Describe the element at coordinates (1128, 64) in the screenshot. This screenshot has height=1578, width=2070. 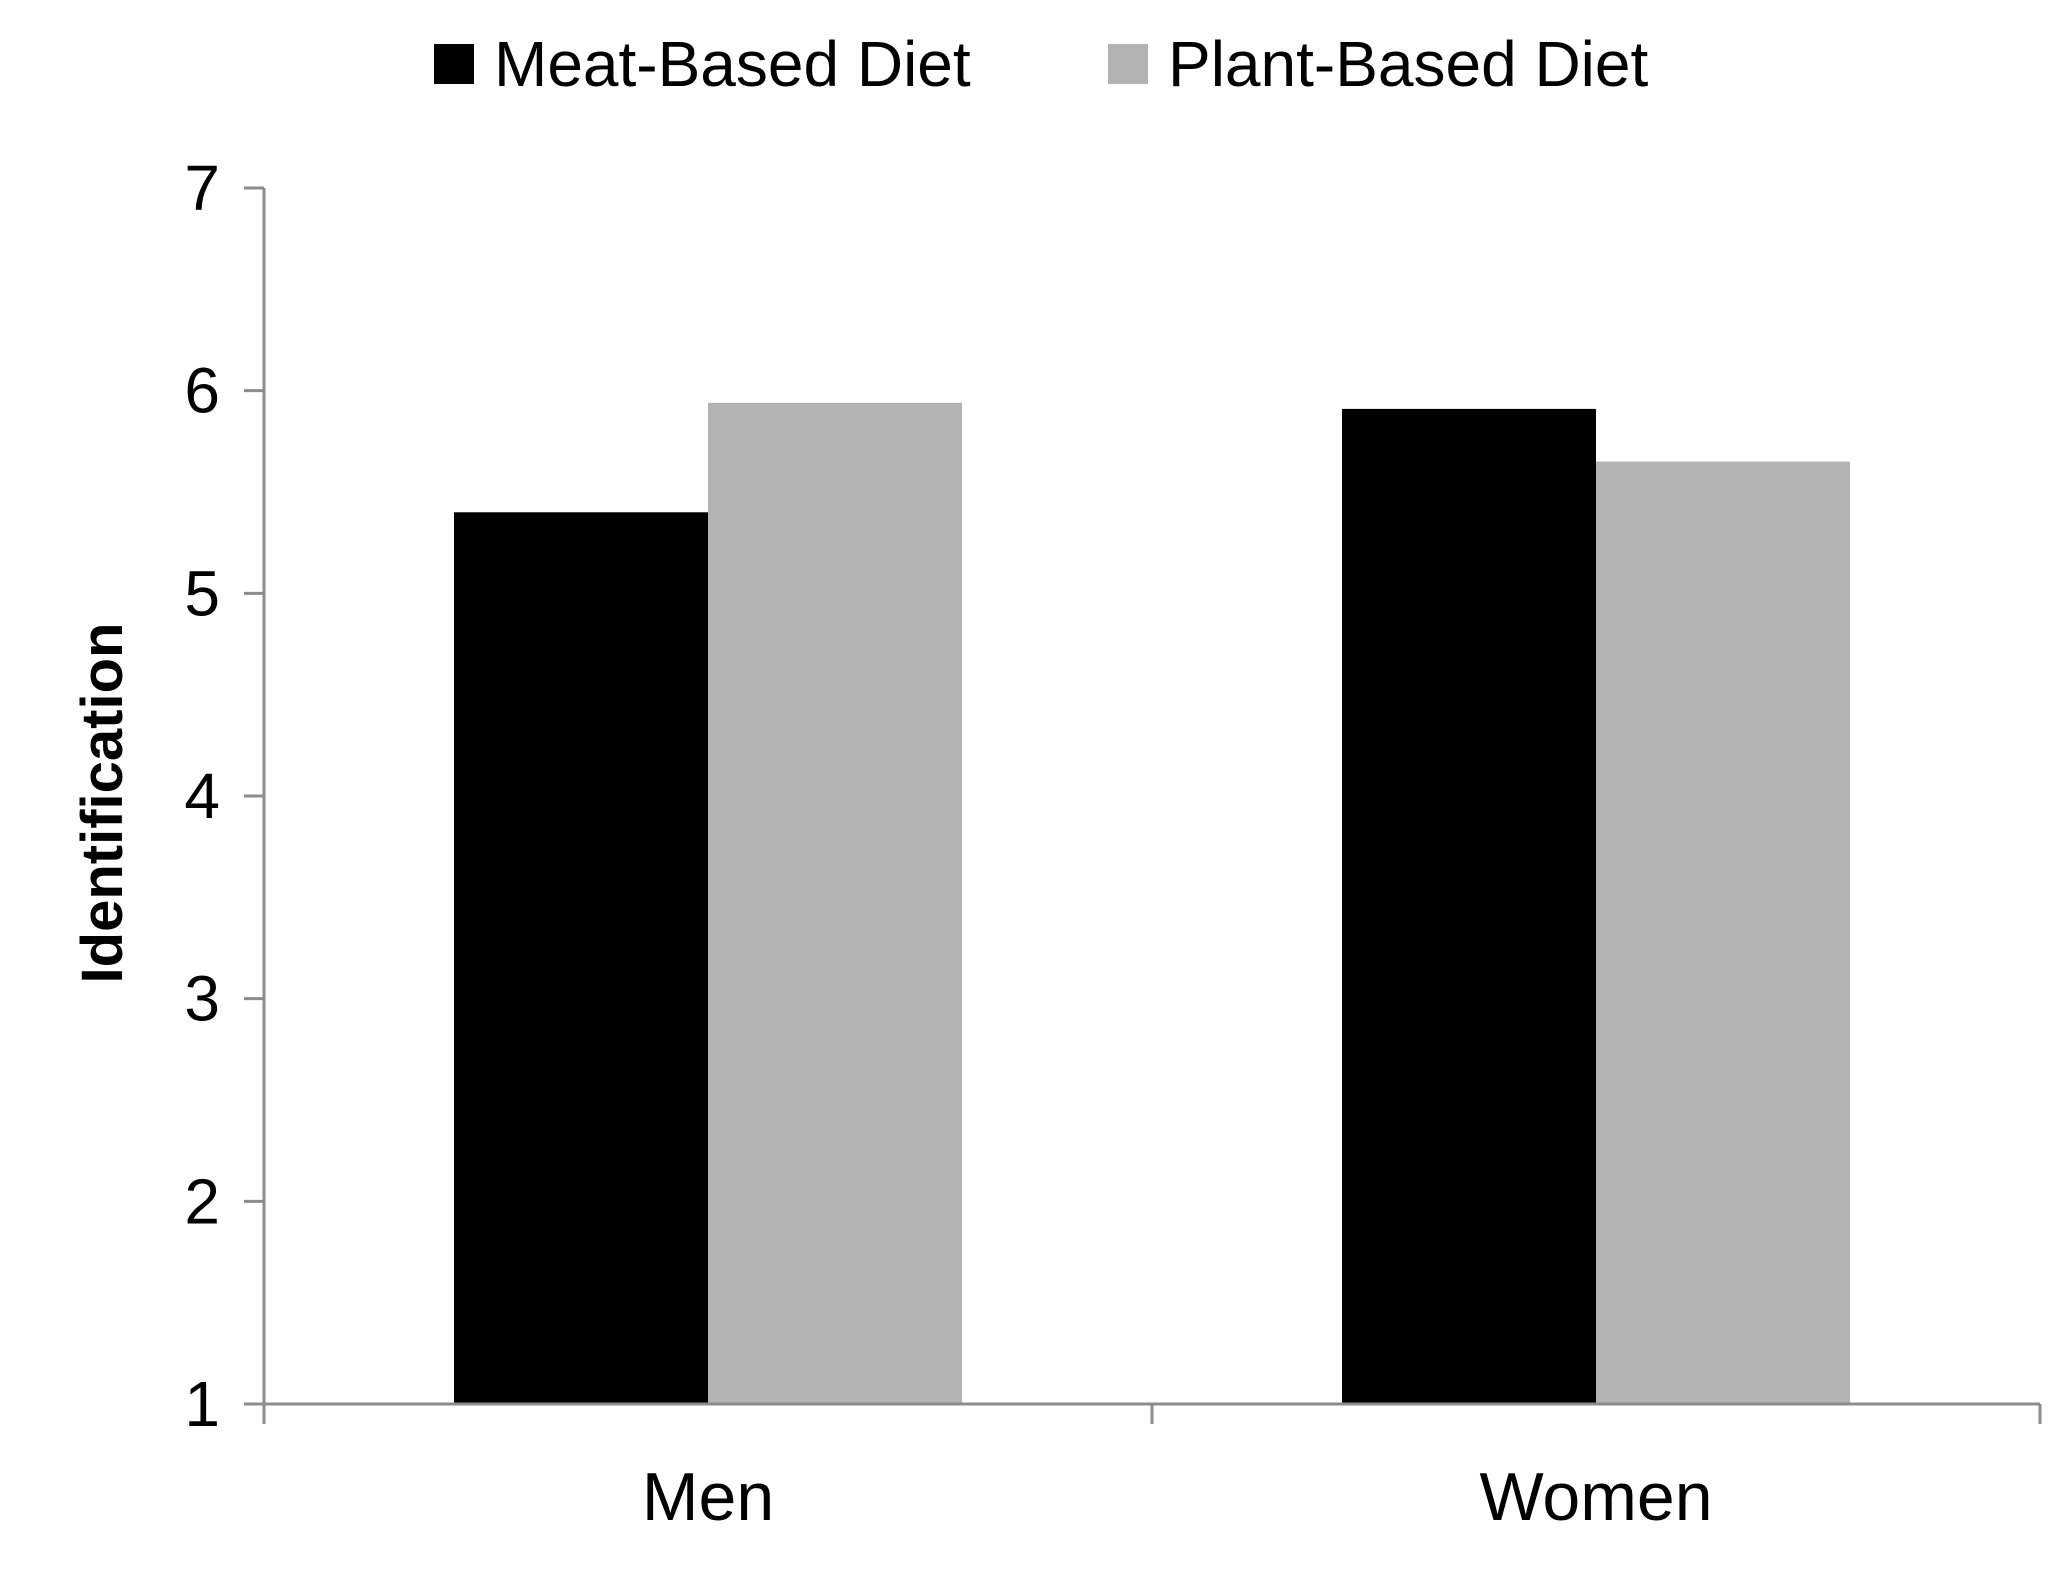
I see `legend-swatch-plant-based-diet` at that location.